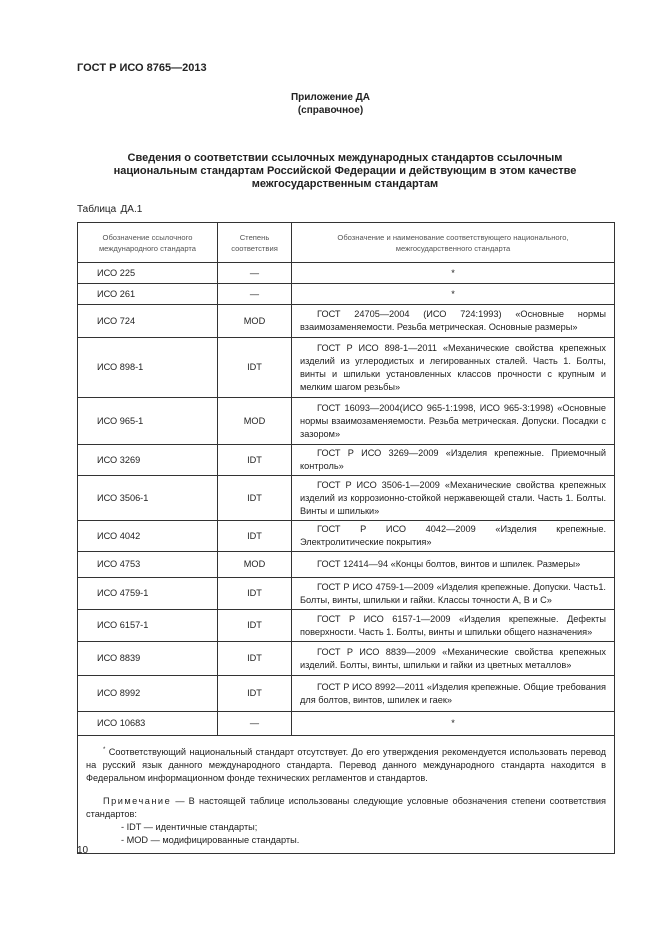 Image resolution: width=661 pixels, height=935 pixels. Describe the element at coordinates (330, 97) in the screenshot. I see `appendix-title: Приложение ДА` at that location.